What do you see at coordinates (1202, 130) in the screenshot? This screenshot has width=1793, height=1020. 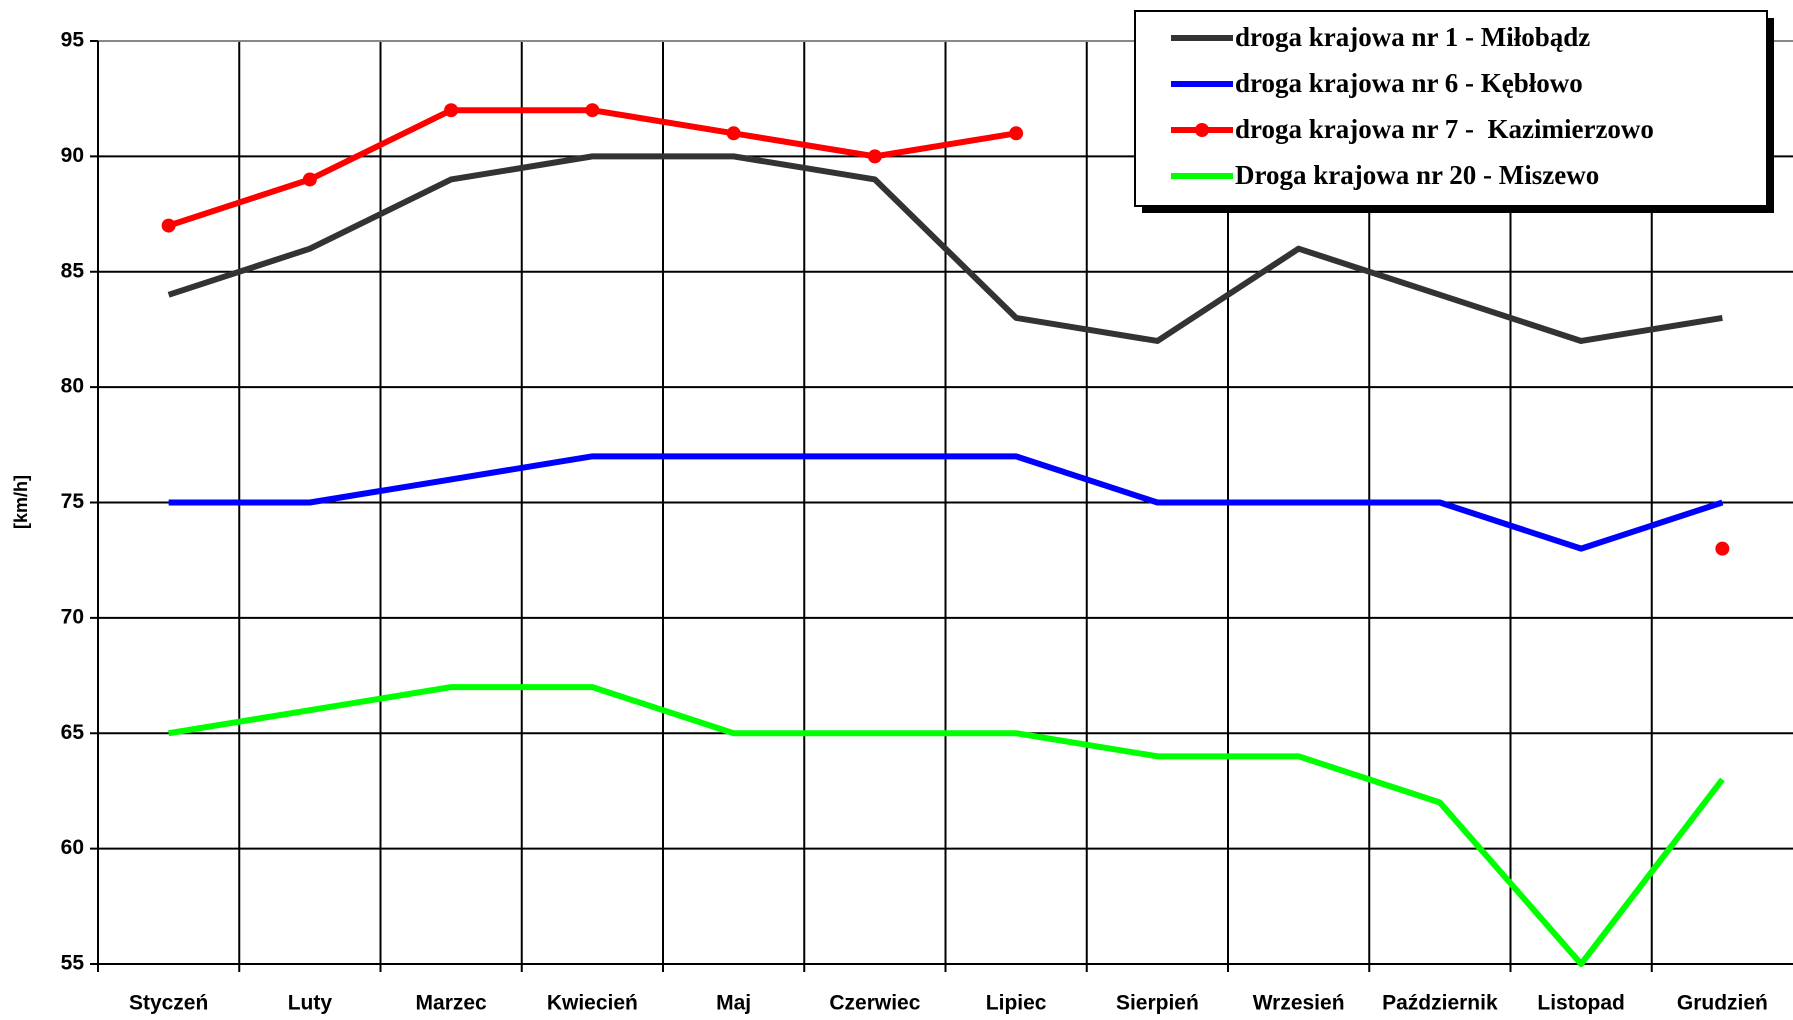 I see `legend-marker` at bounding box center [1202, 130].